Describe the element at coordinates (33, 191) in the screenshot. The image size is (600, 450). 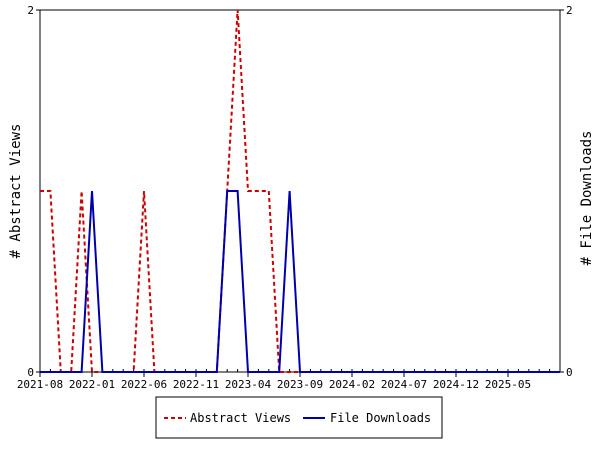
I see `y-axis-left: 02` at that location.